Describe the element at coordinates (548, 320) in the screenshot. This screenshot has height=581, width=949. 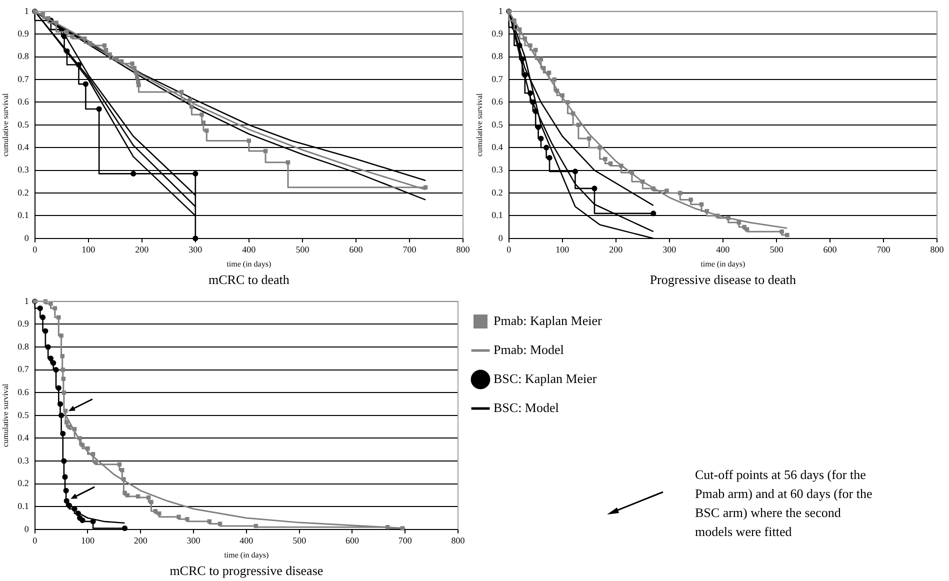
I see `legend-label: Pmab: Kaplan Meier` at that location.